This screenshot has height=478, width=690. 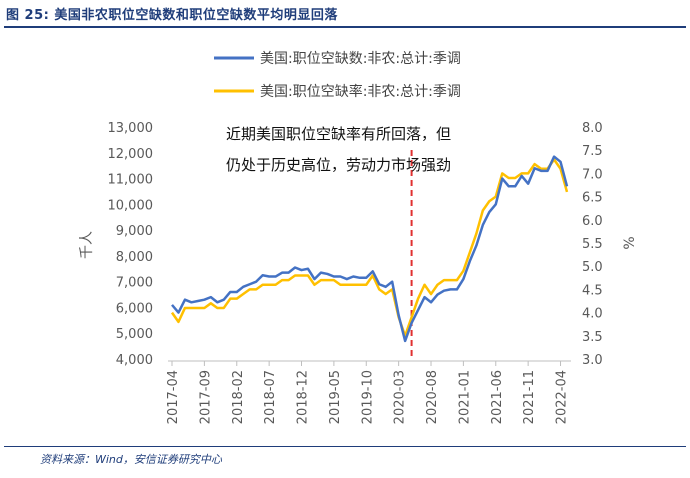 I want to click on left-tick-label: 8,000, so click(x=134, y=257).